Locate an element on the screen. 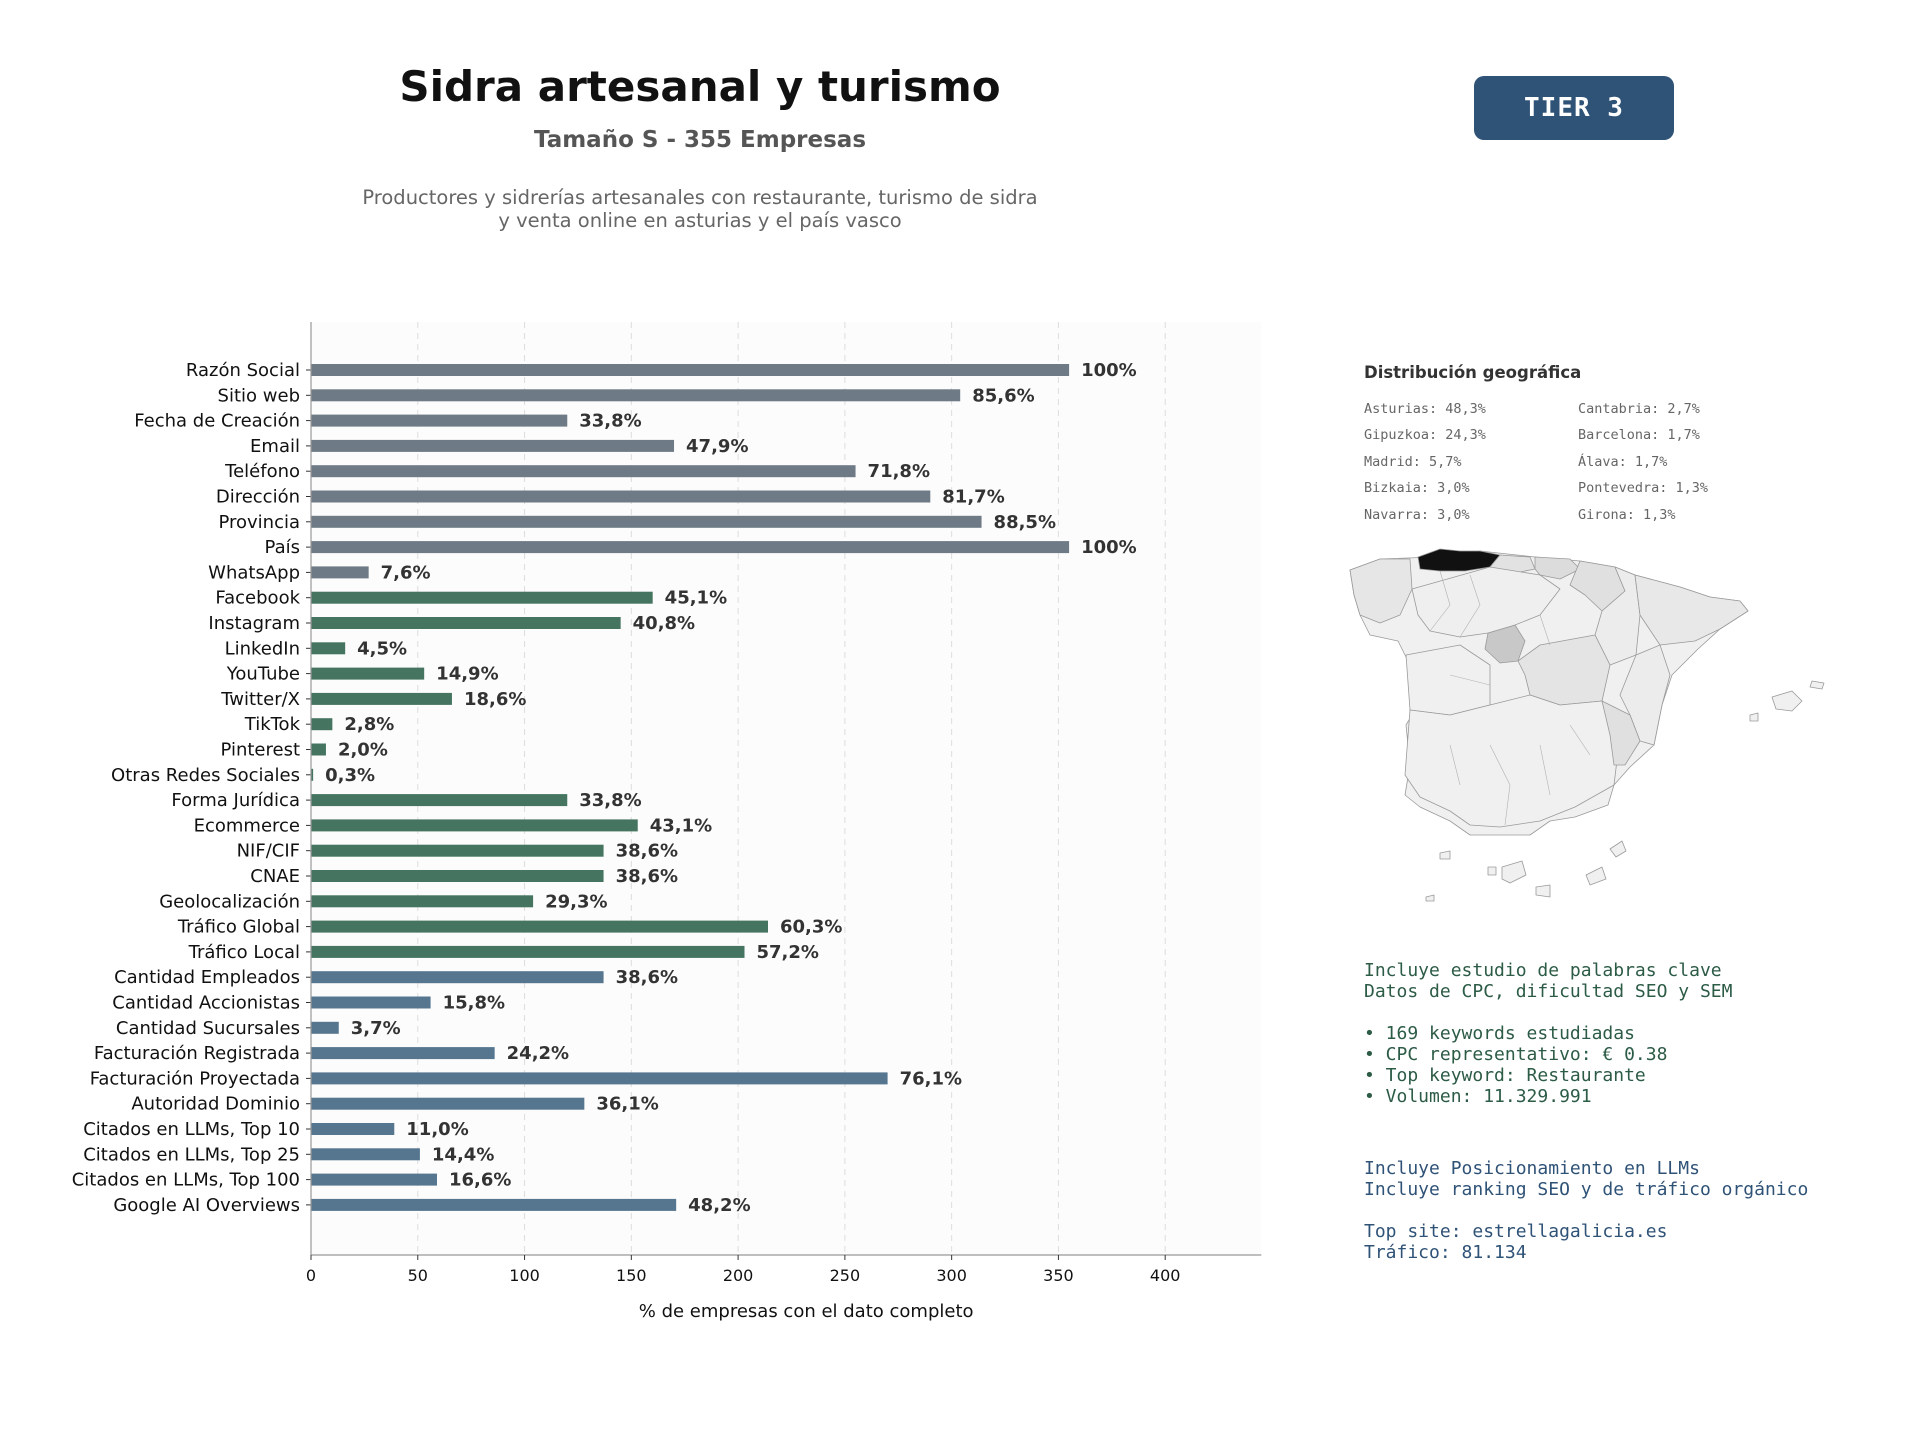  keywords-bullet: • Volumen: 11.329.991 is located at coordinates (1478, 1096).